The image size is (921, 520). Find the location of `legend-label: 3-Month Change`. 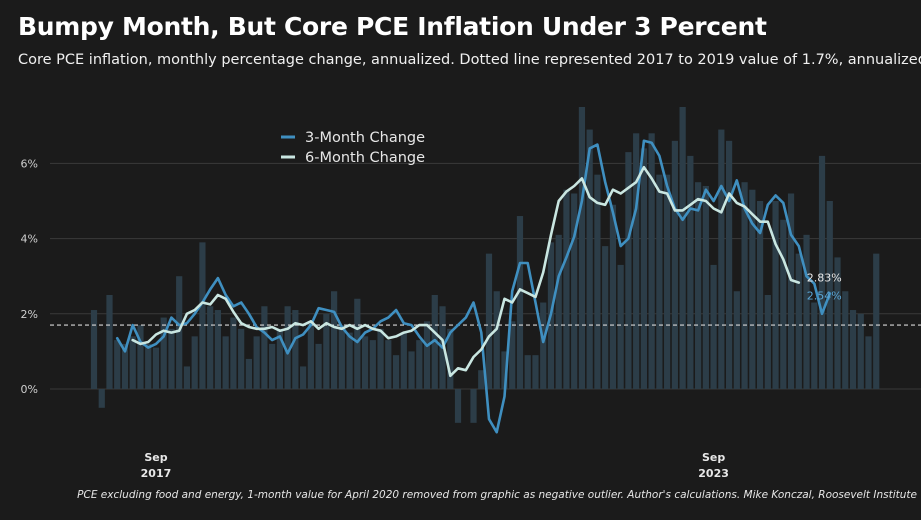

legend-label: 3-Month Change is located at coordinates (365, 138).